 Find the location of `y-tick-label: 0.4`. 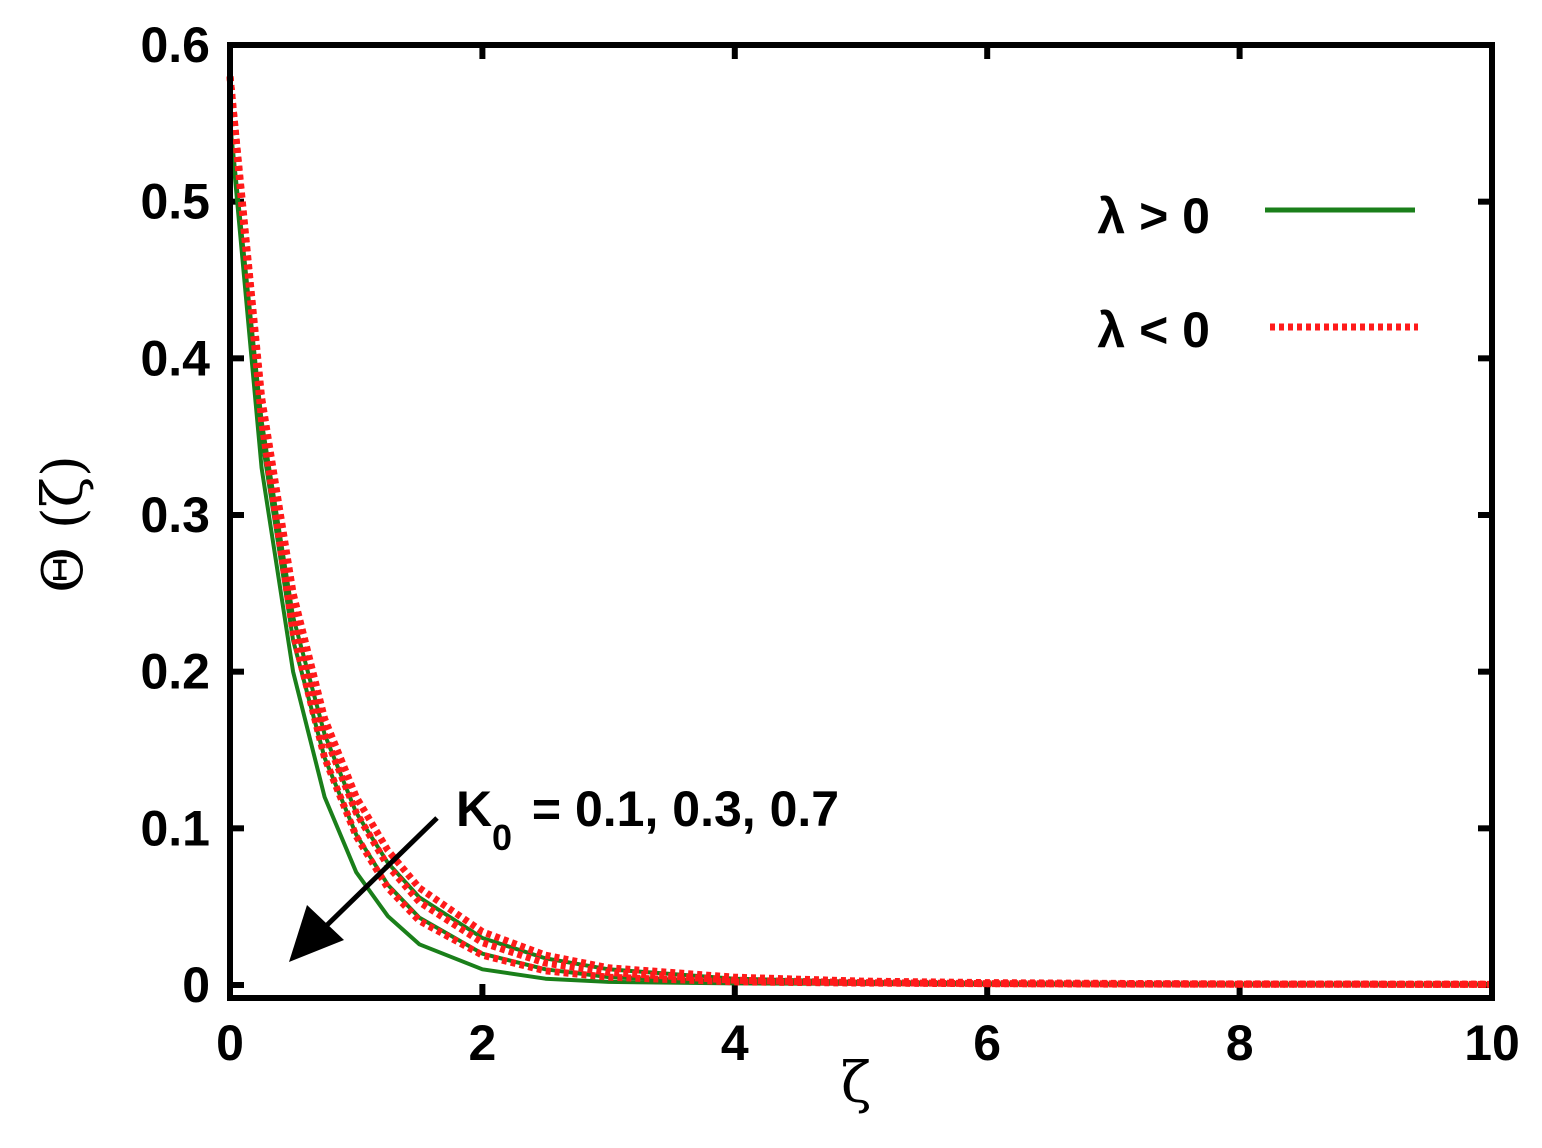

y-tick-label: 0.4 is located at coordinates (175, 358).